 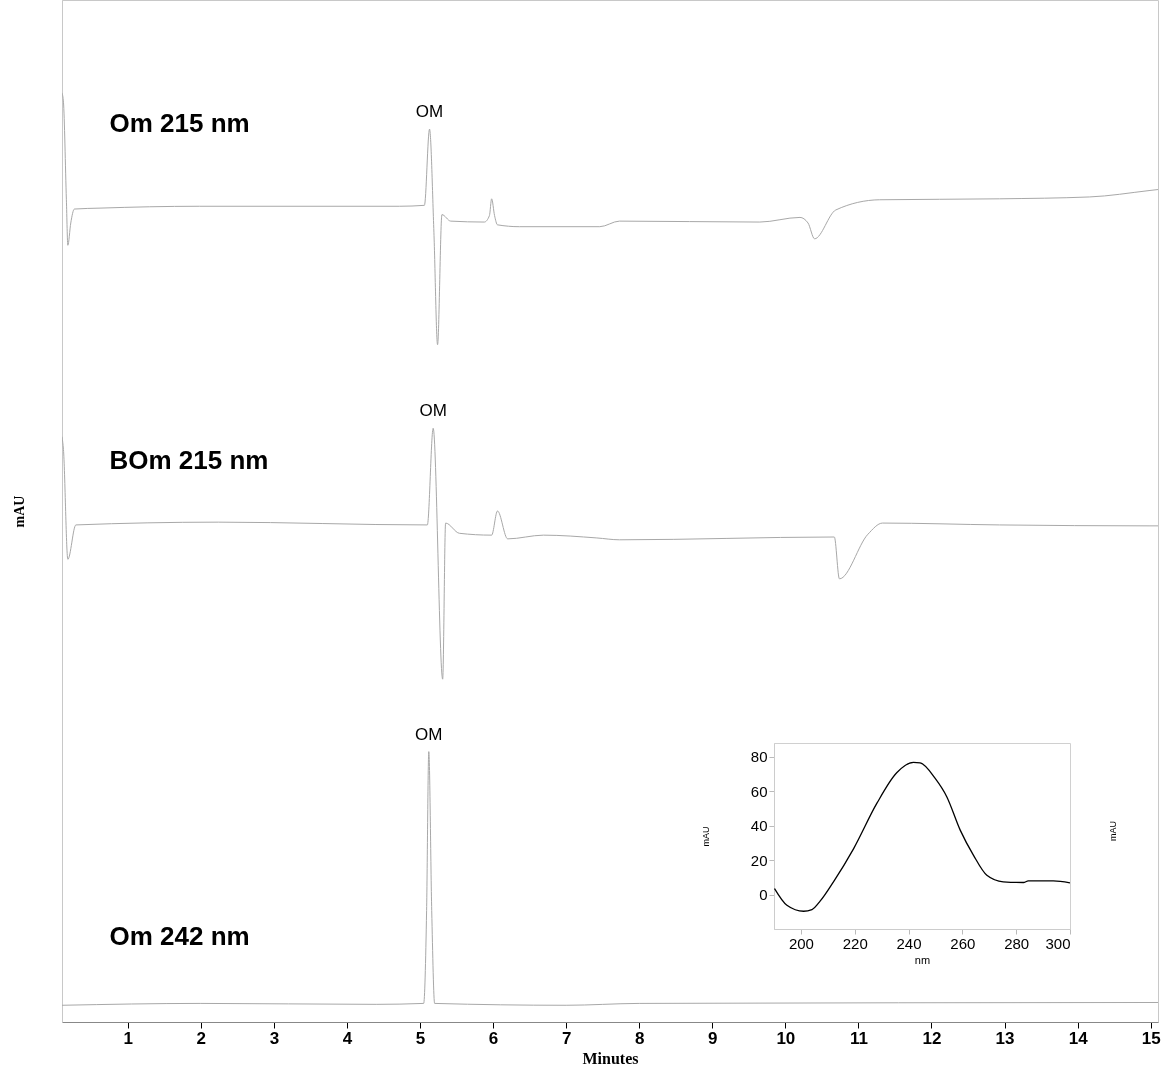 I want to click on line-series, so click(x=922, y=836).